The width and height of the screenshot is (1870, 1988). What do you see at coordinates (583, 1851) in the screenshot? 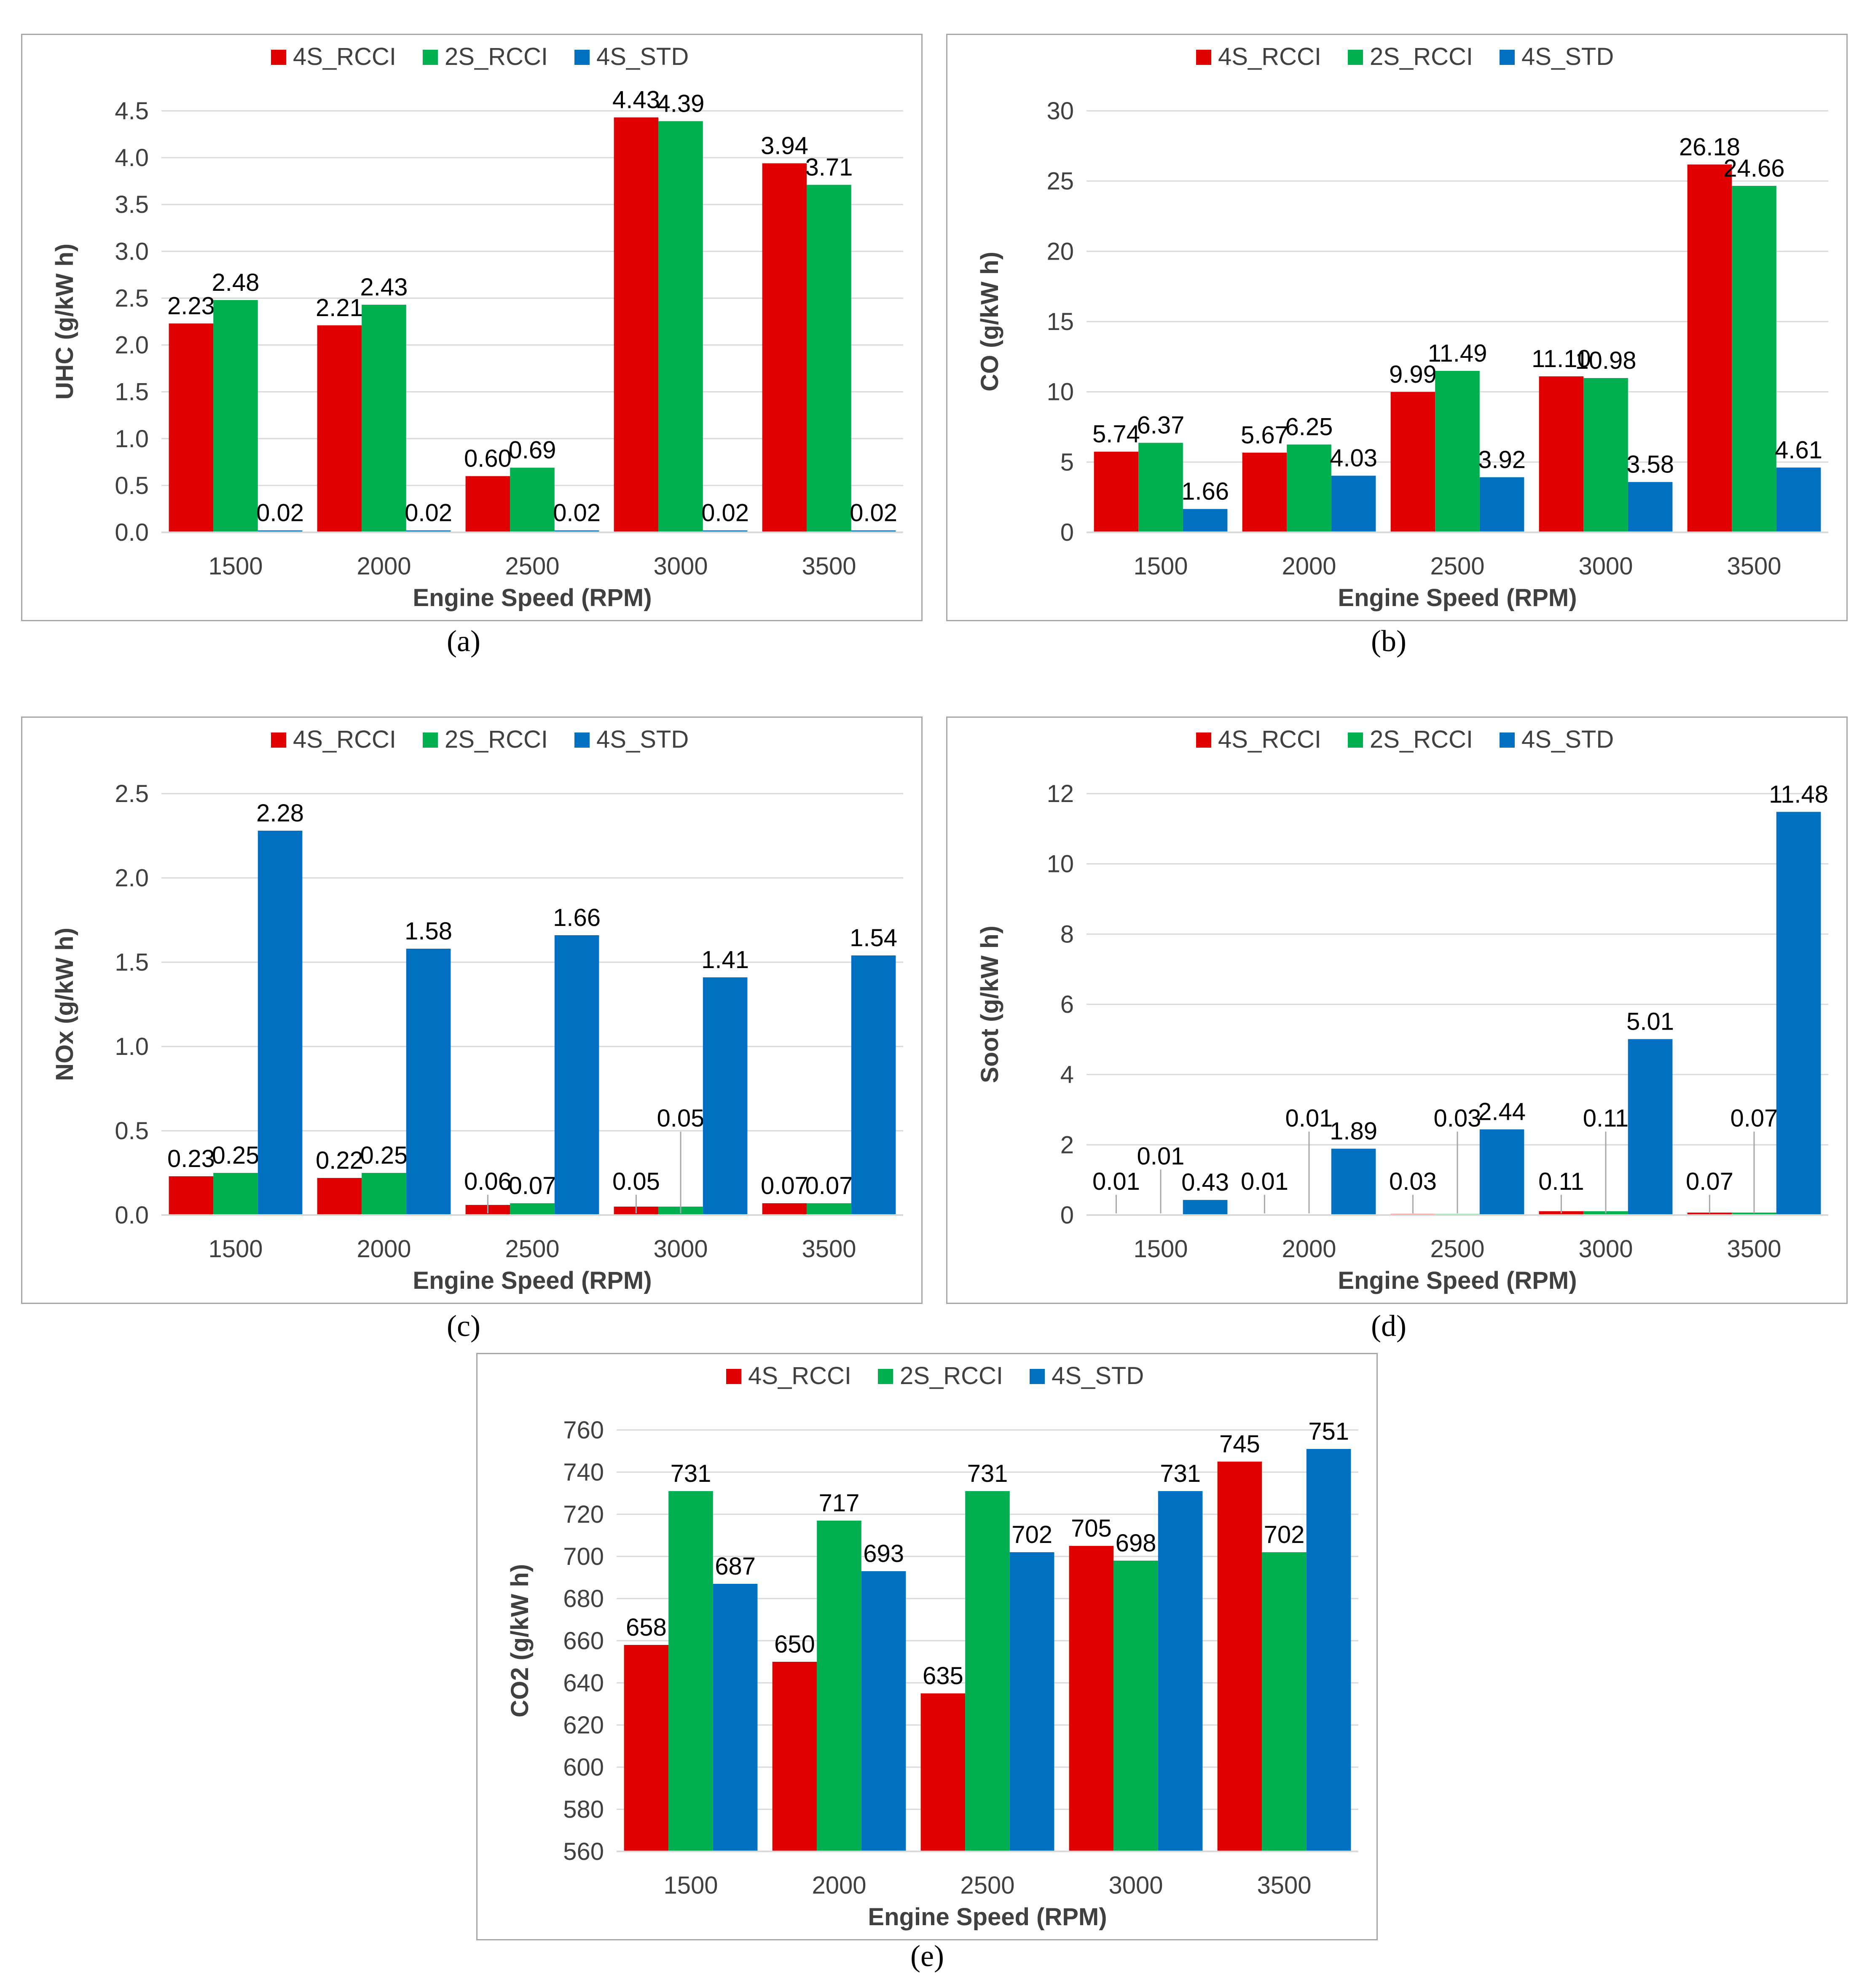
I see `y-tick-label: 560` at bounding box center [583, 1851].